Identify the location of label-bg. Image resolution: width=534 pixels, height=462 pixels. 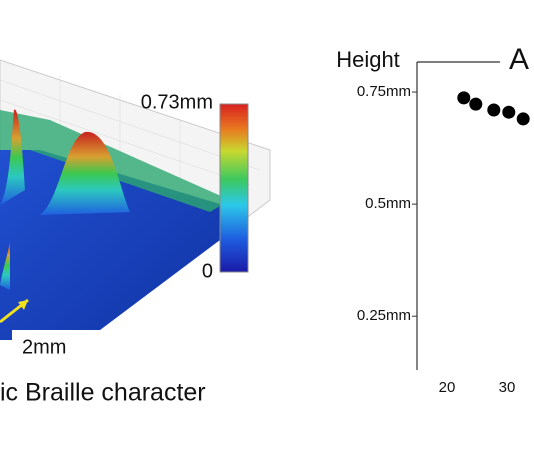
(517, 60).